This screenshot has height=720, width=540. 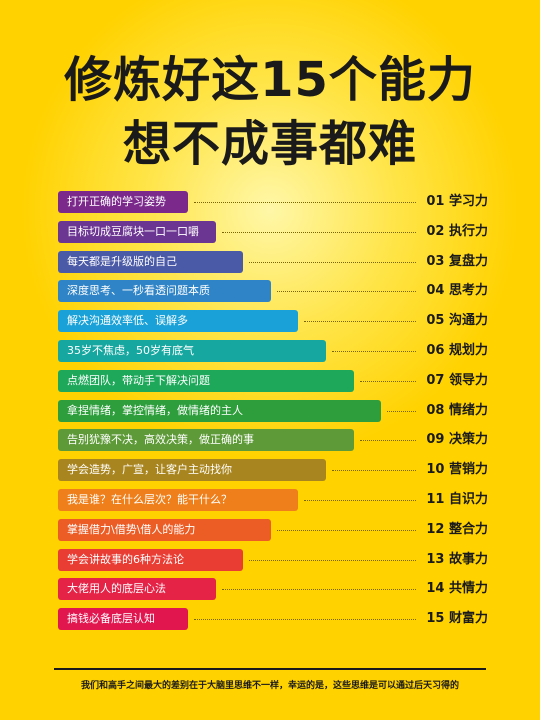 I want to click on ability-row: 点燃团队，带动手下解决问题 07 领导力, so click(x=273, y=380).